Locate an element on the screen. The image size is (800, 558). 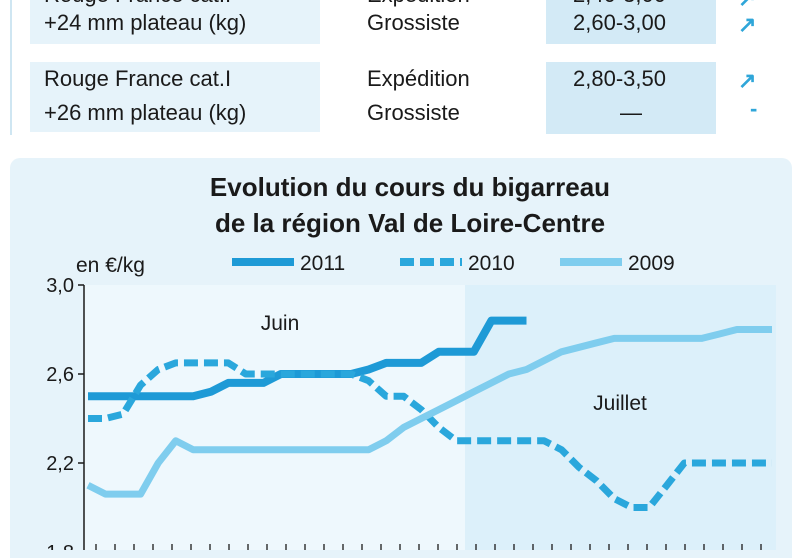
row2-market1: Expédition is located at coordinates (418, 78).